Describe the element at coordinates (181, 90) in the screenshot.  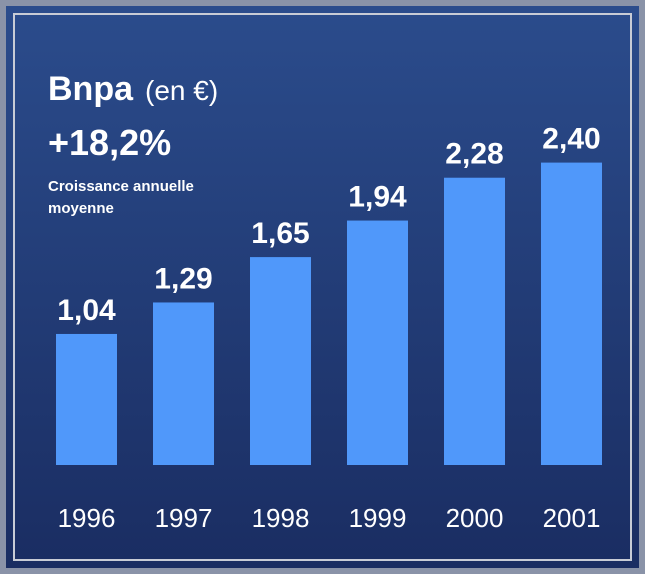
I see `title-unit: (en €)` at that location.